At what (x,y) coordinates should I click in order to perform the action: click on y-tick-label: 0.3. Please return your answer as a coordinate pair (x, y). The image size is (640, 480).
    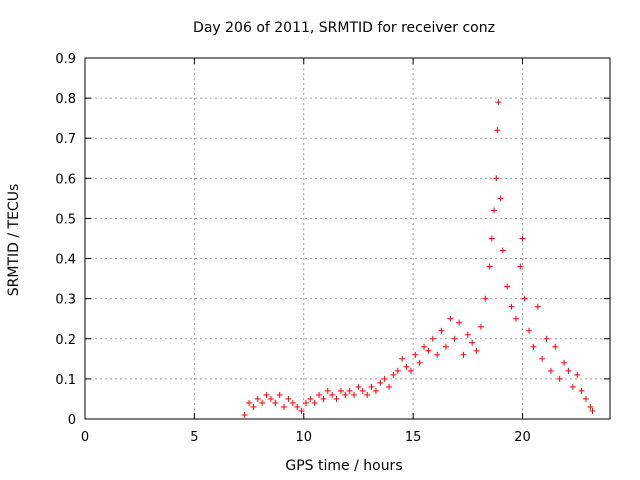
    Looking at the image, I should click on (65, 300).